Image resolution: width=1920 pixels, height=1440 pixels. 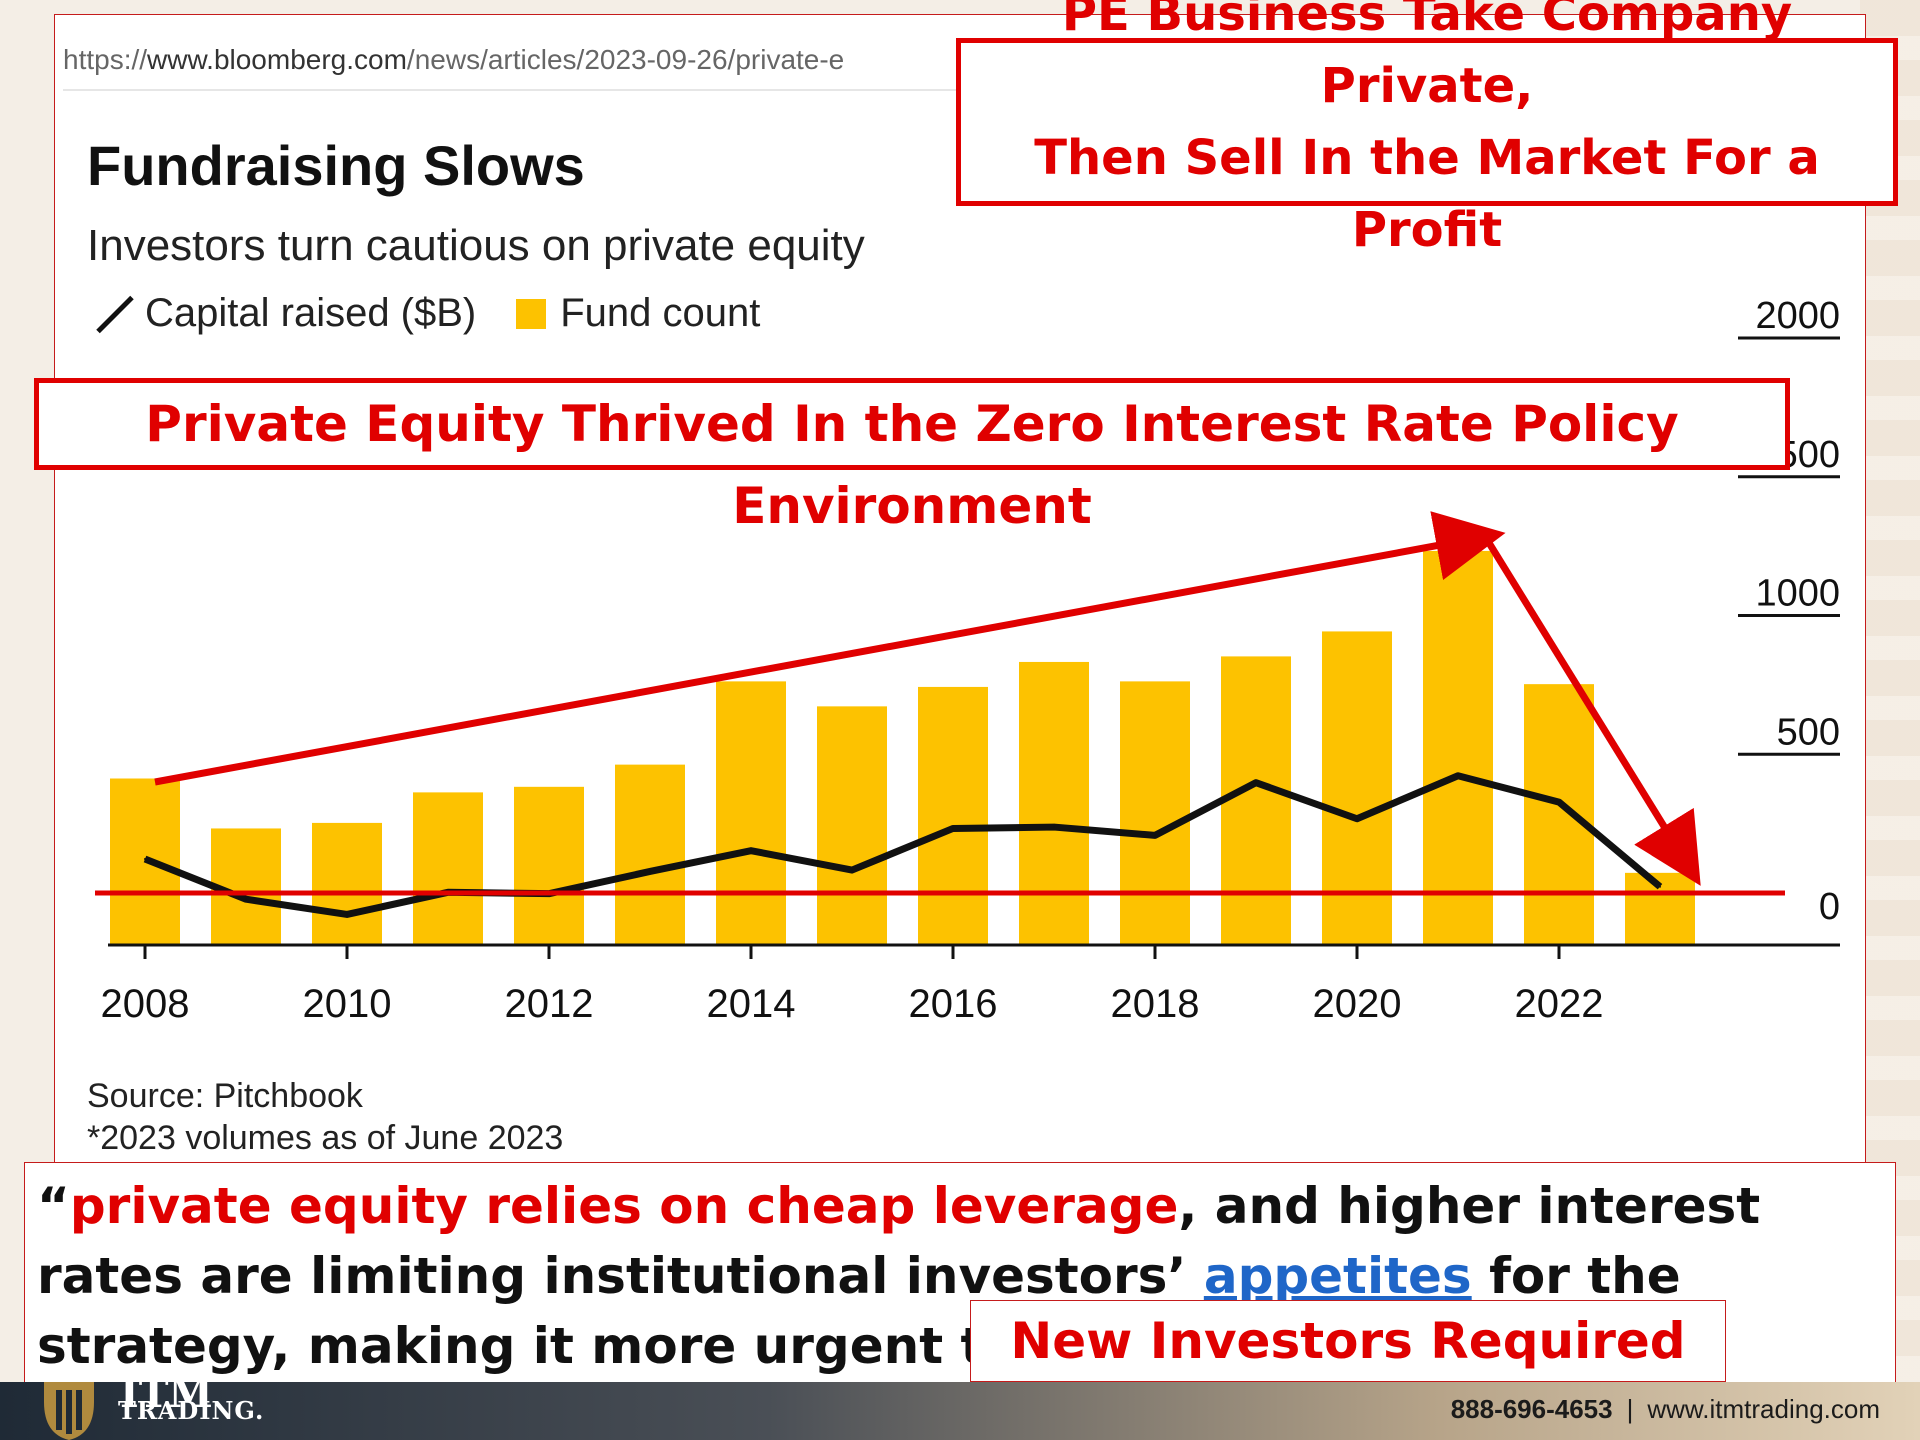 I want to click on legend-bar-swatch, so click(x=531, y=313).